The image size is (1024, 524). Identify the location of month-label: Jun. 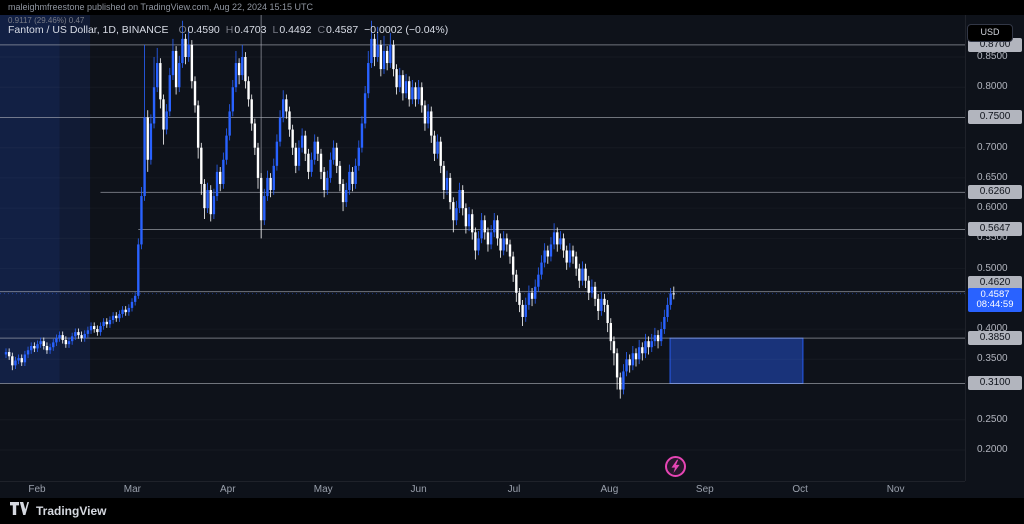
(418, 489).